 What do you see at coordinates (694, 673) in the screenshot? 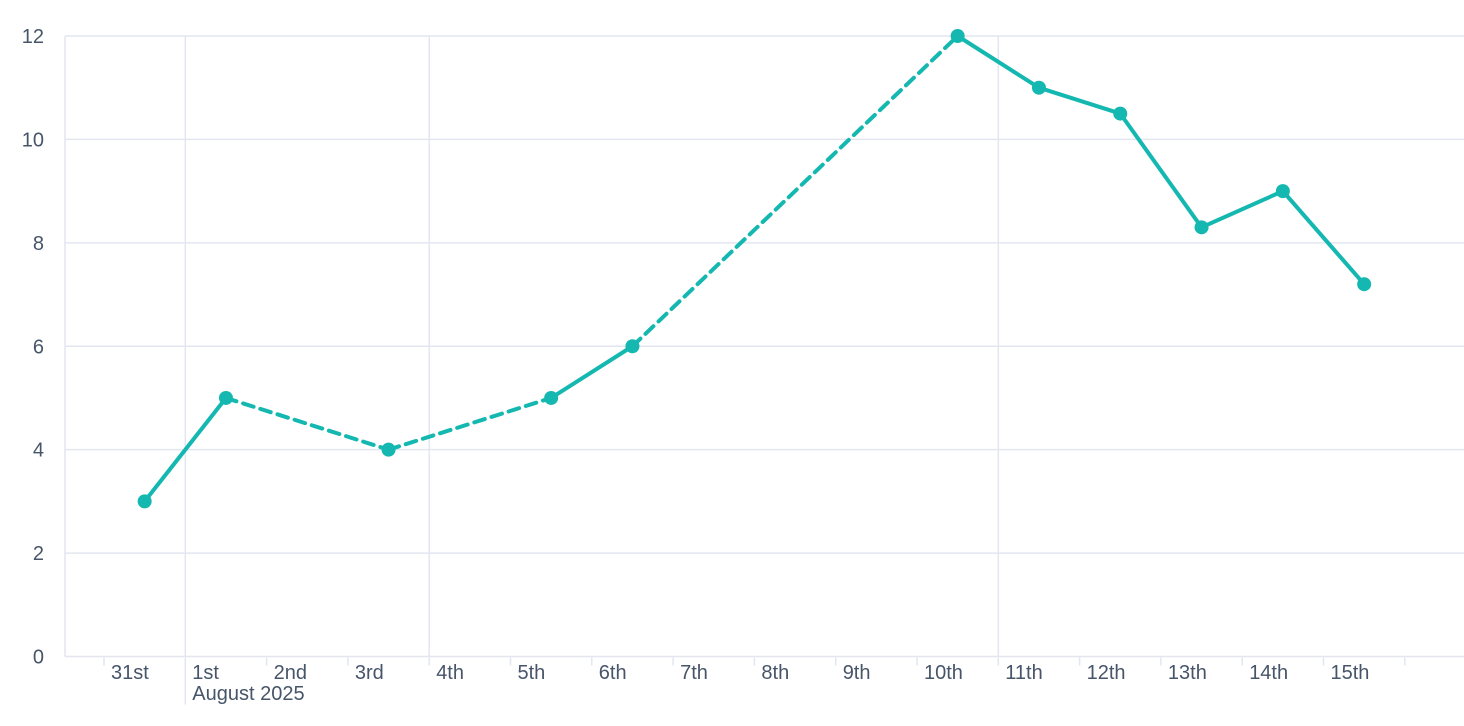
I see `x-axis-label: 7th` at bounding box center [694, 673].